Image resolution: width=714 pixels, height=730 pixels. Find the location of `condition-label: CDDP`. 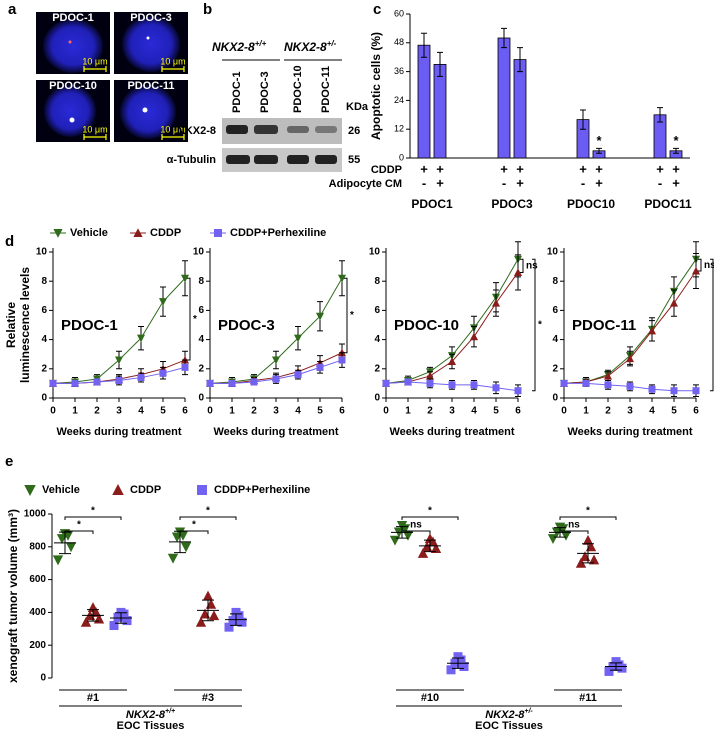

condition-label: CDDP is located at coordinates (386, 170).